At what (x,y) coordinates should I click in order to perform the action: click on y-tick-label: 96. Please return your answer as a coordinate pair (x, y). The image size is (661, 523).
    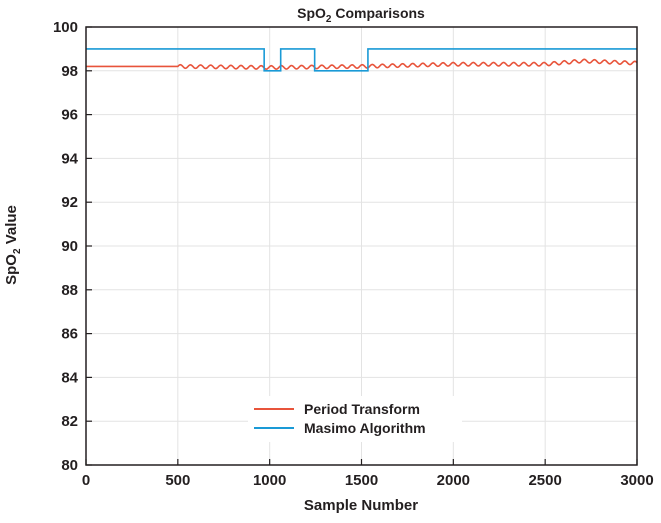
    Looking at the image, I should click on (69, 115).